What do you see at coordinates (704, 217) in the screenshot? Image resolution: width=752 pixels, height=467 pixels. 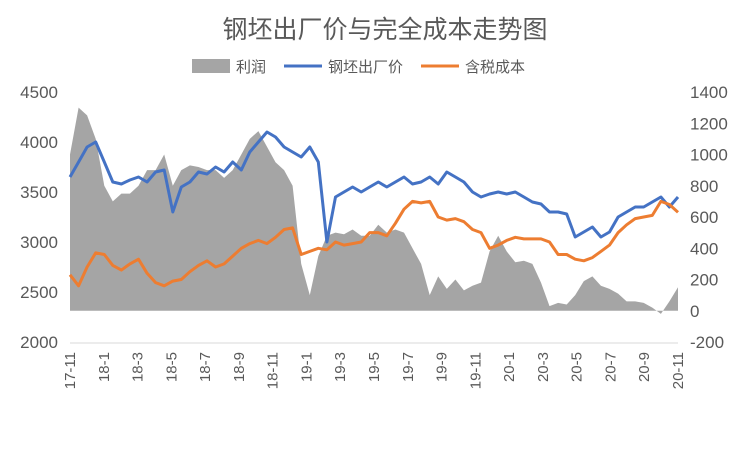 I see `right-tick-label: 600` at bounding box center [704, 217].